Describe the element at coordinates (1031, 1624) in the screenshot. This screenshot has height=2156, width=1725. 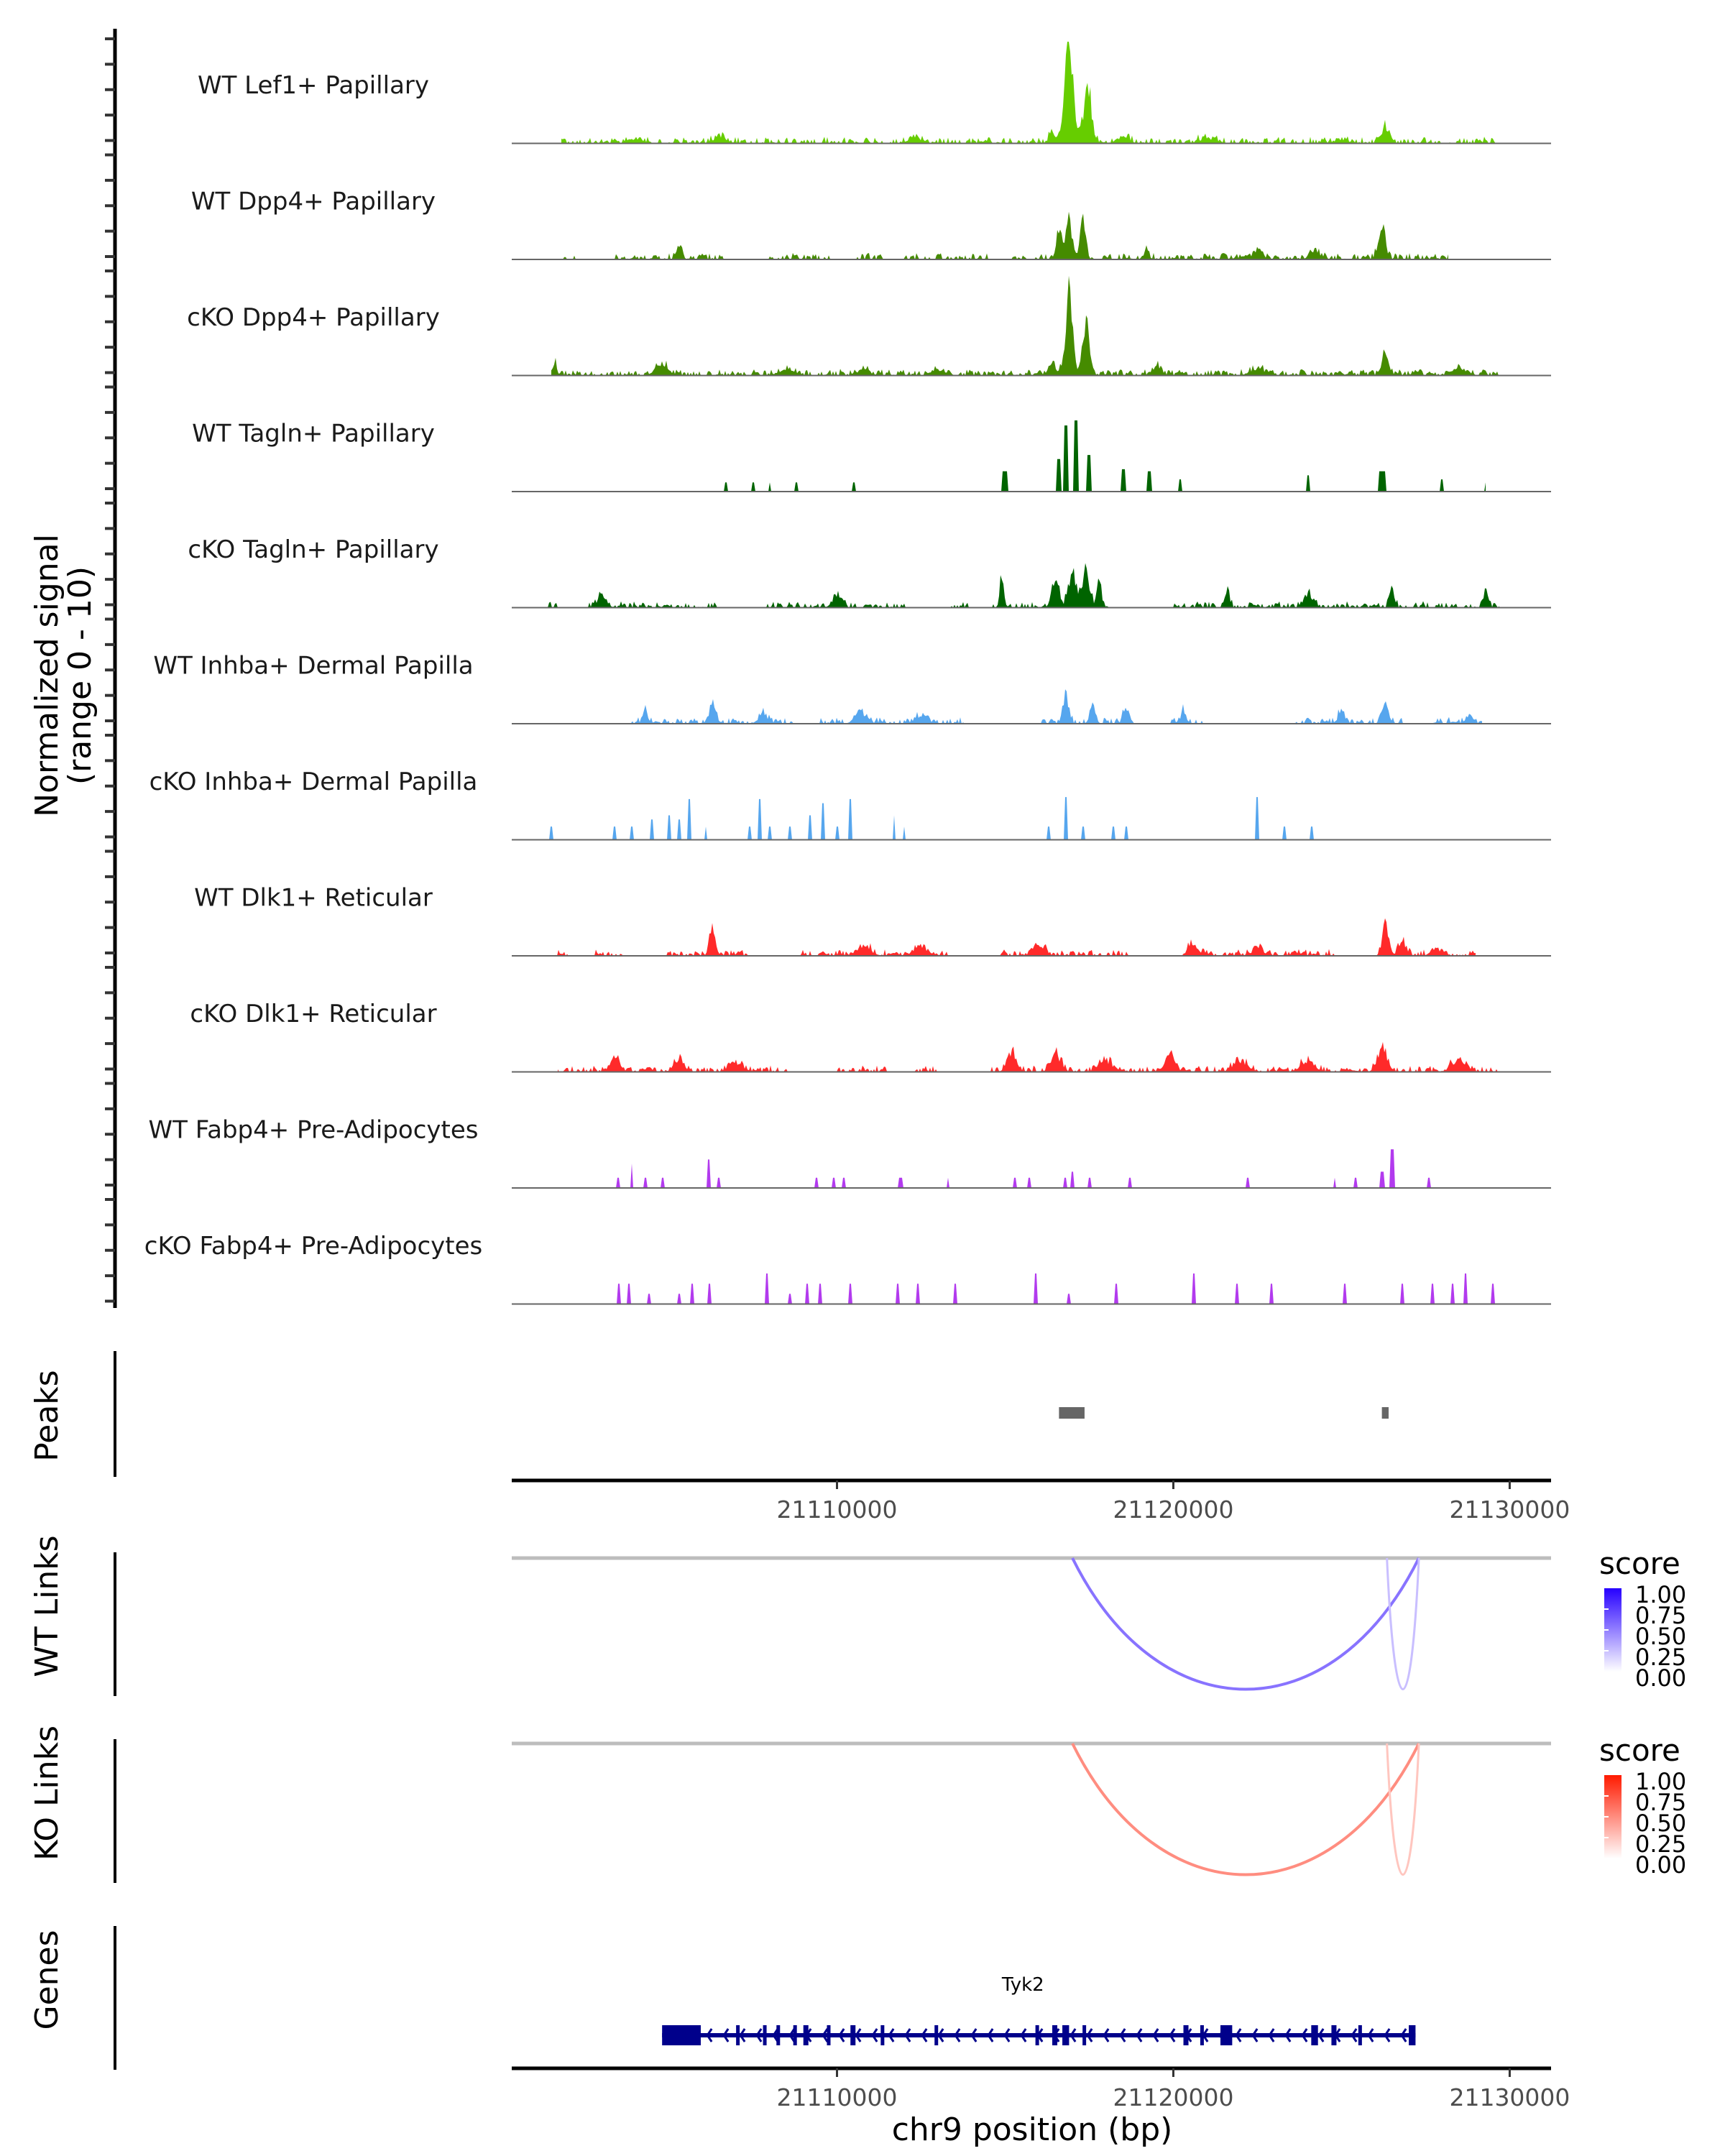
I see `wt-links-track` at that location.